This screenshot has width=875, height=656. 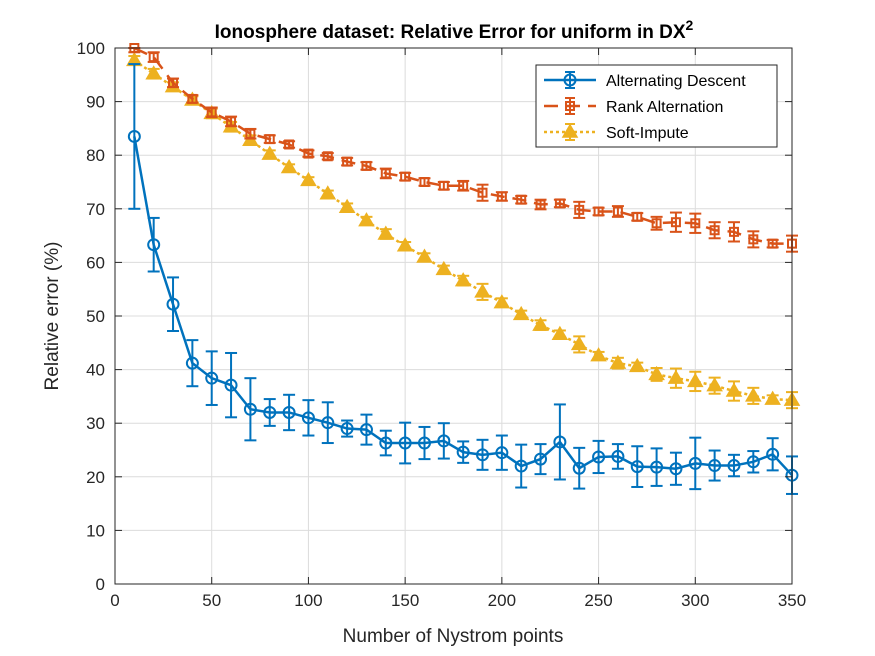 What do you see at coordinates (598, 600) in the screenshot?
I see `x-tick-label: 250` at bounding box center [598, 600].